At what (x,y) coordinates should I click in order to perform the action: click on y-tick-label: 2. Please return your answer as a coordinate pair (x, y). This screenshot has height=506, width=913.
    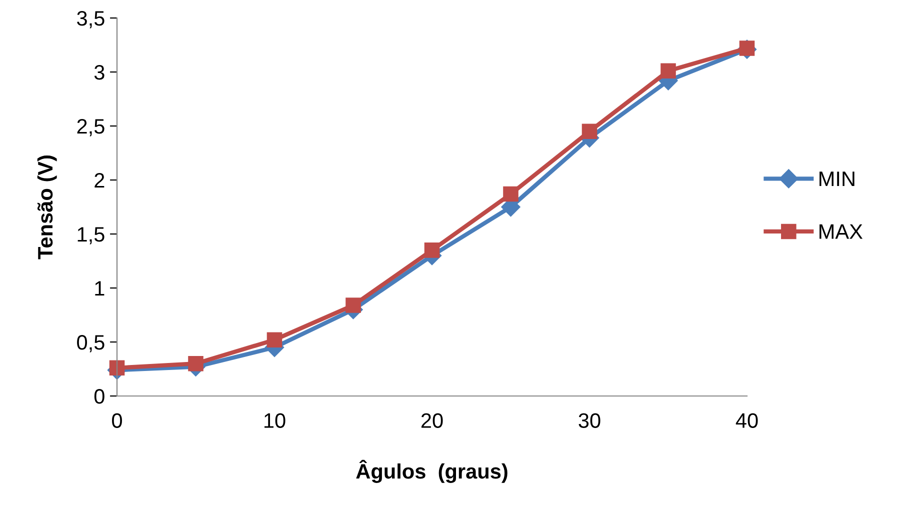
    Looking at the image, I should click on (99, 180).